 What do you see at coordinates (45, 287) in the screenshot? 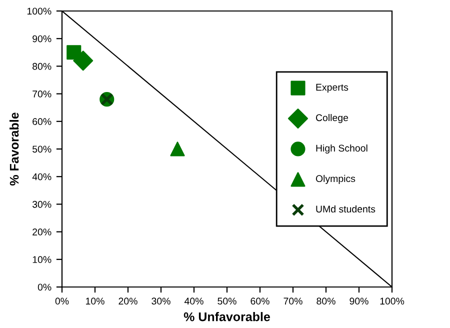
I see `y-tick-label: 0%` at bounding box center [45, 287].